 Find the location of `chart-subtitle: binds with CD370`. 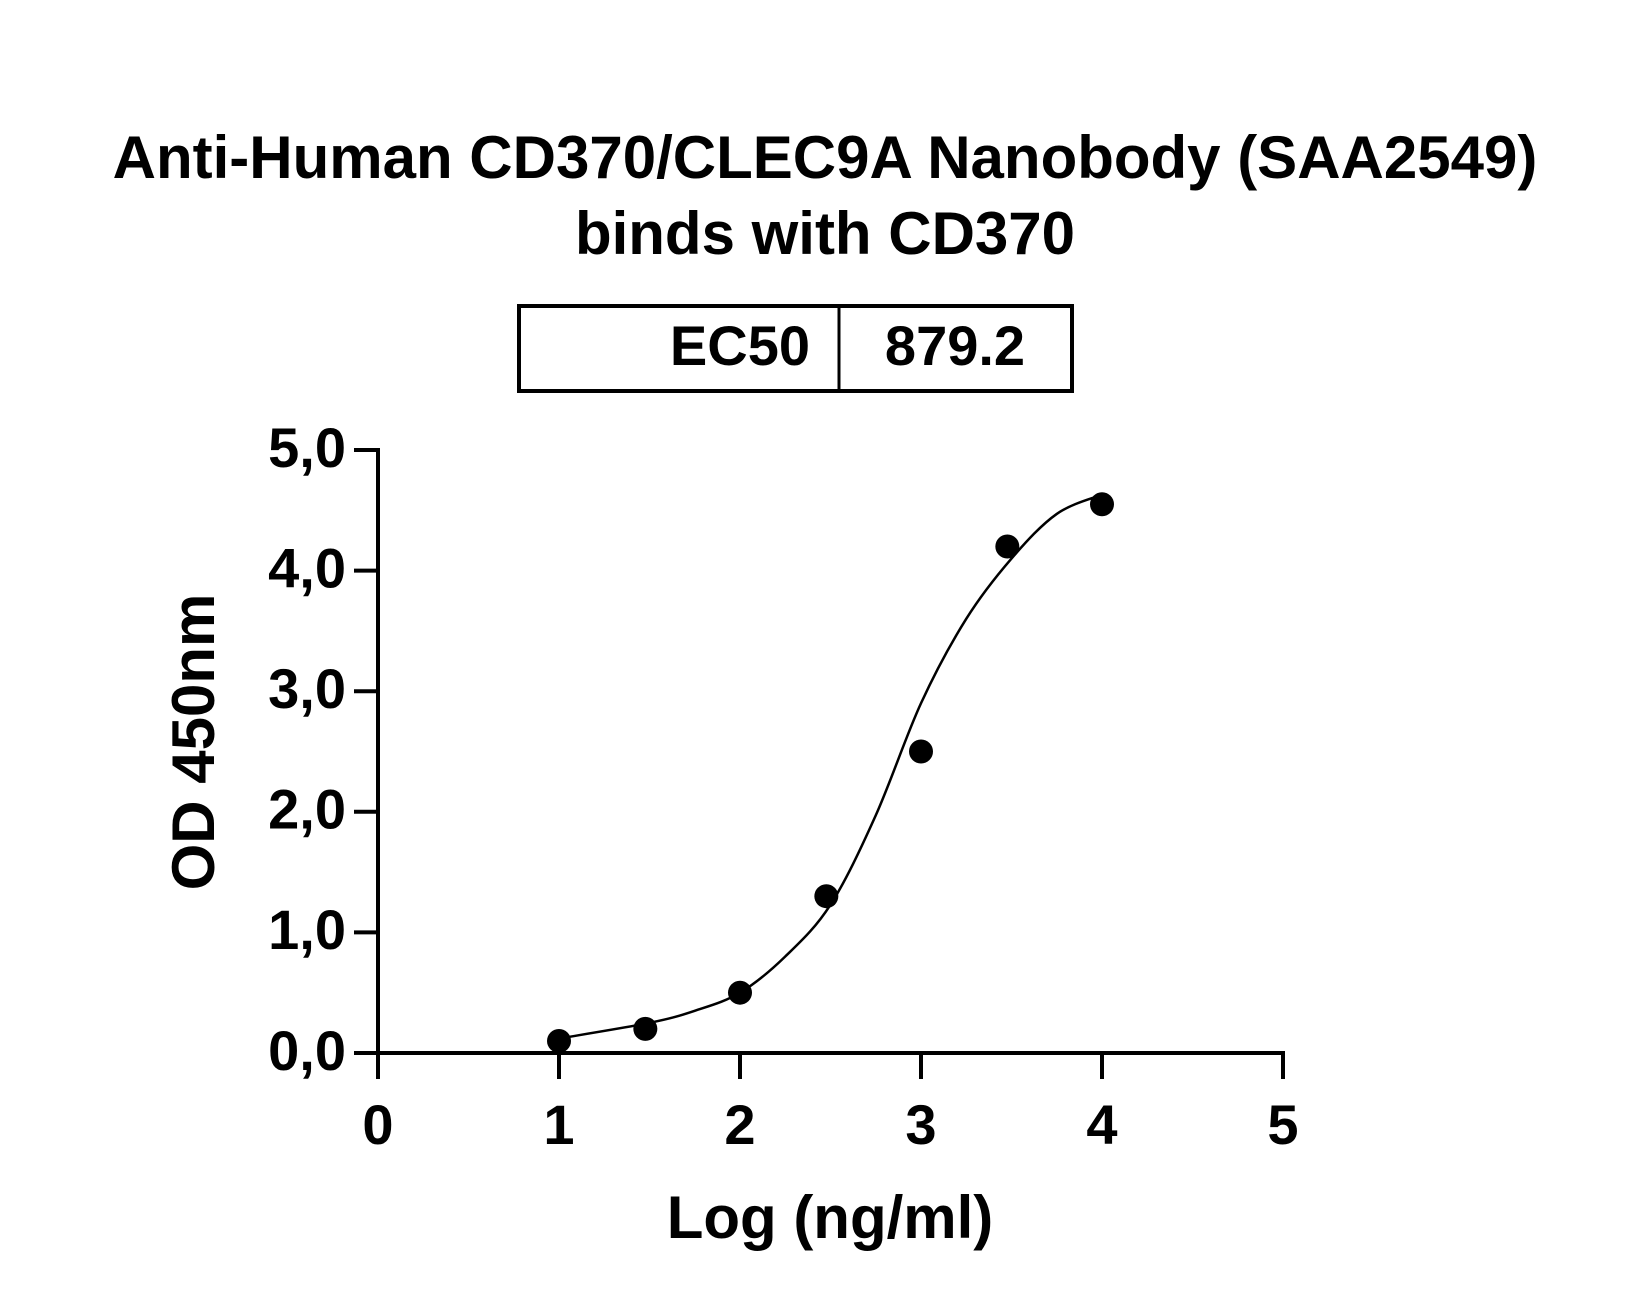

chart-subtitle: binds with CD370 is located at coordinates (825, 233).